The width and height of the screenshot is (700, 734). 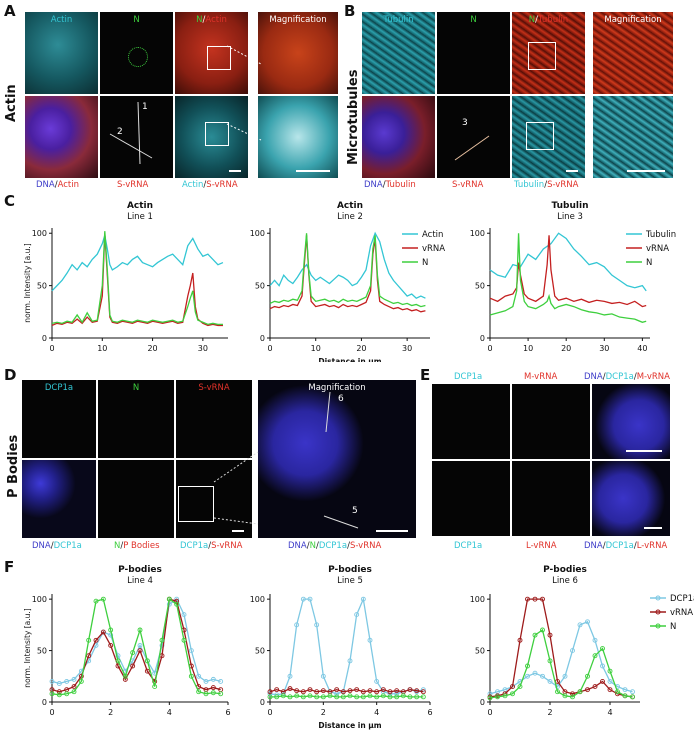 I want to click on series-line-Actin, so click(x=347, y=265).